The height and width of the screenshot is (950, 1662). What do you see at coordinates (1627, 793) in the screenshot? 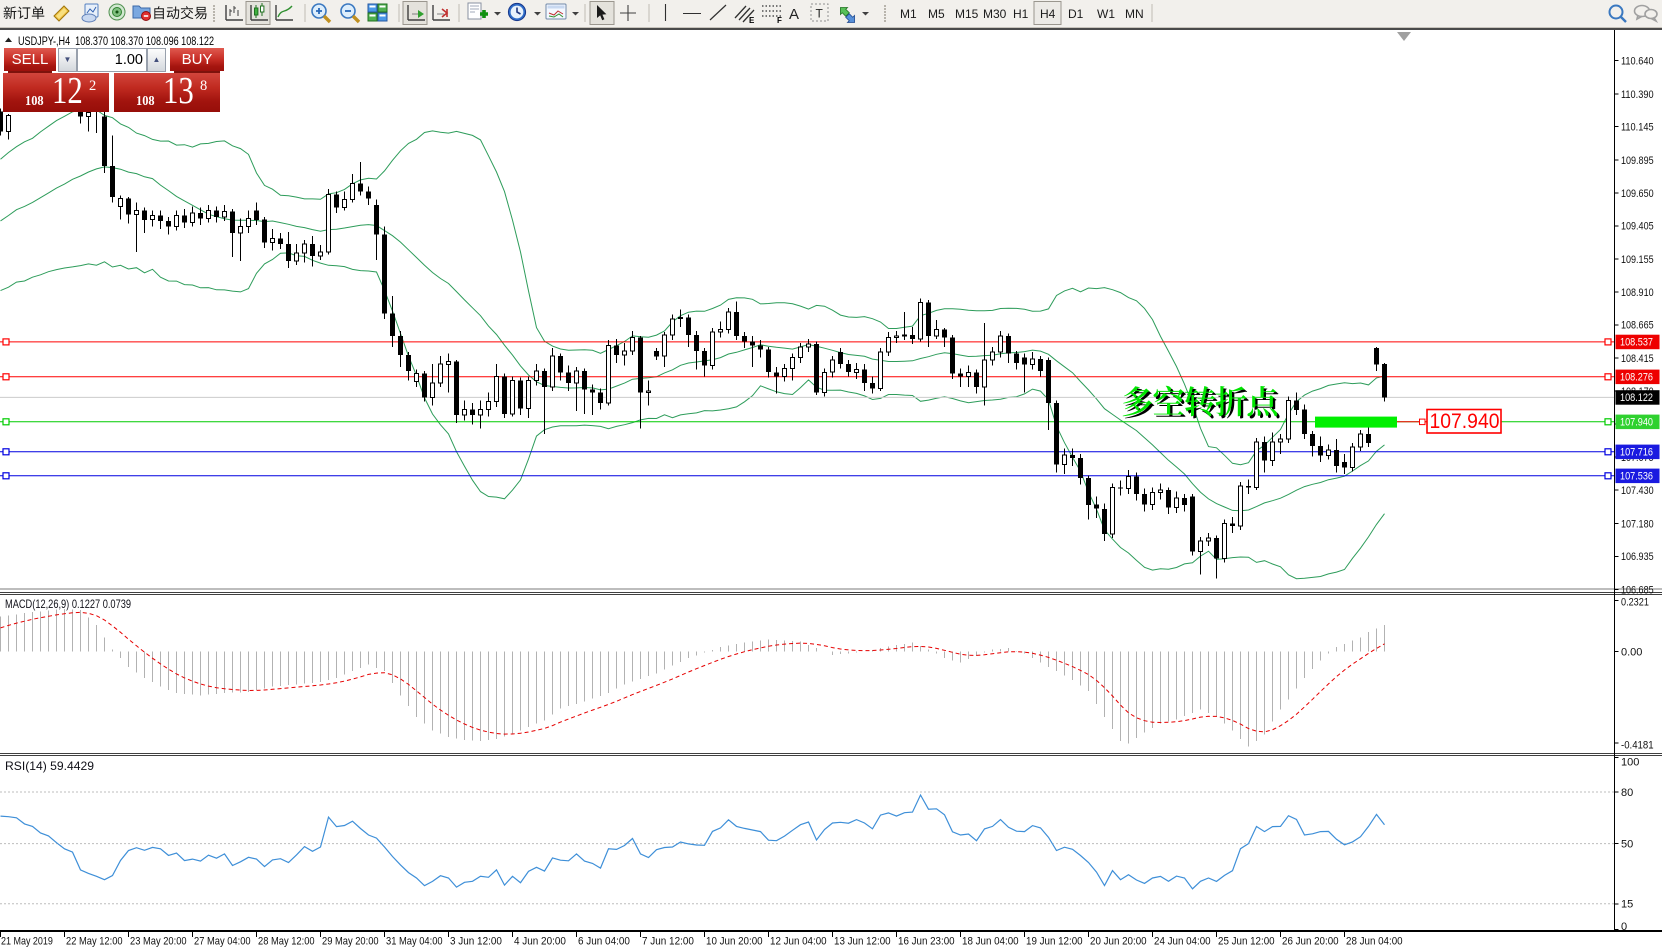
I see `svg-text: 80` at bounding box center [1627, 793].